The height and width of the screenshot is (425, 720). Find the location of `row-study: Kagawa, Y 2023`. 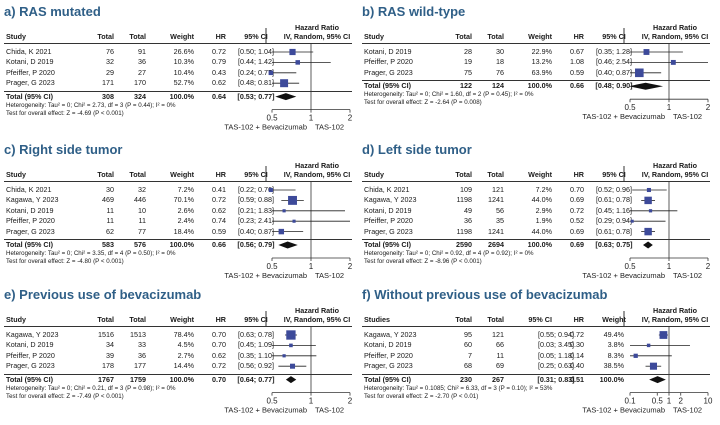

row-study: Kagawa, Y 2023 is located at coordinates (390, 200).